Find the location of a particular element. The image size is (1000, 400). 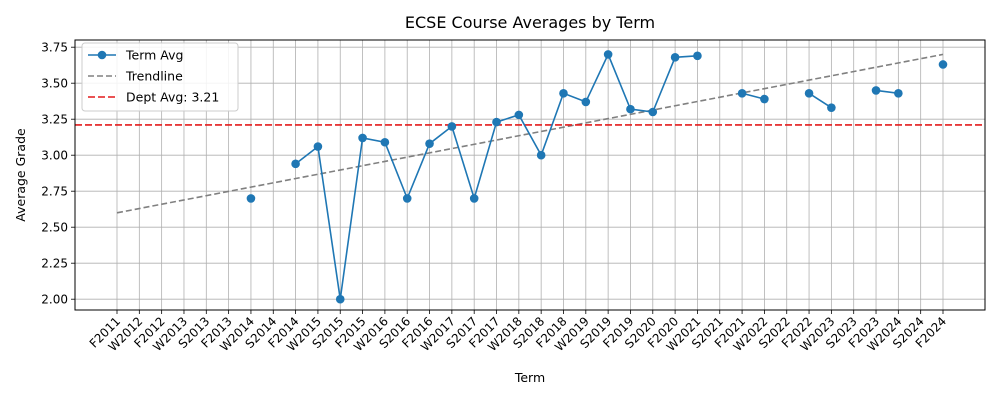

y-tick-label: 3.25 is located at coordinates (54, 120).